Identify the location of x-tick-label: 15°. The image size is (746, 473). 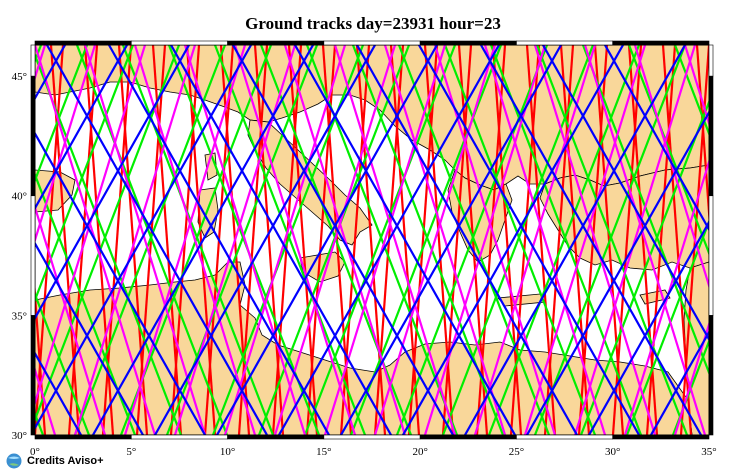
(323, 452).